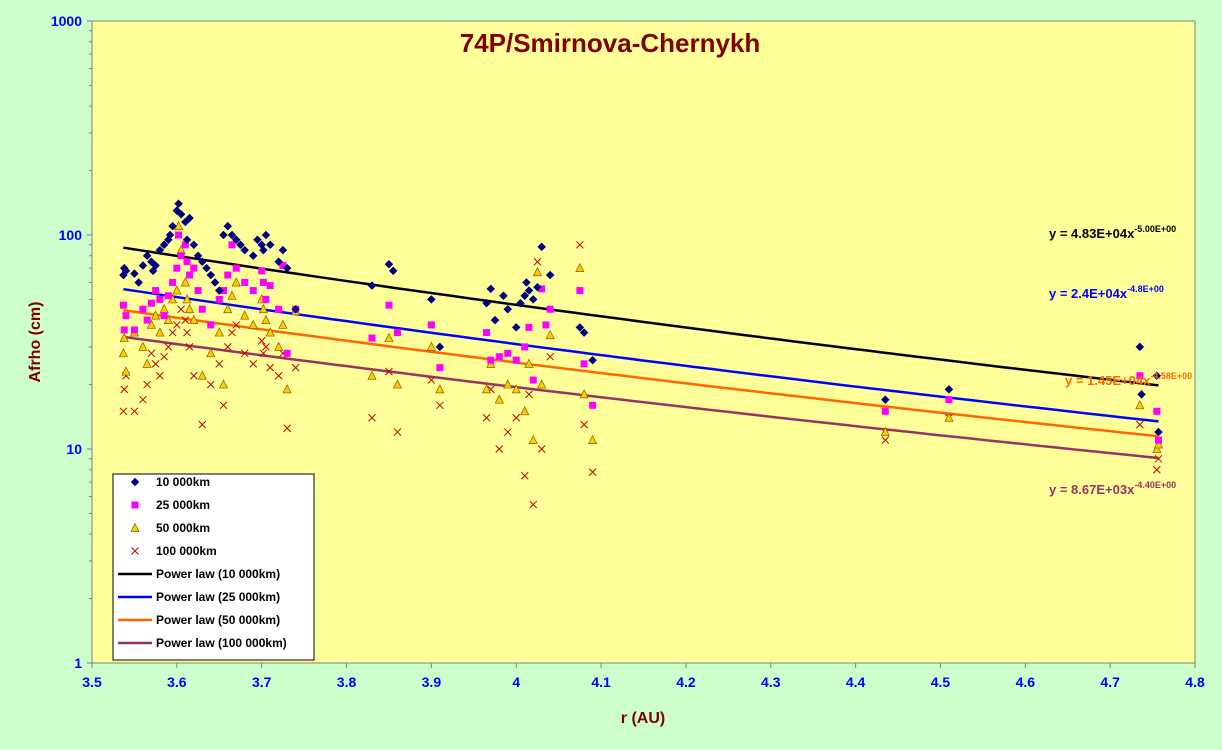  I want to click on equation-base: y = 8.67E+03x, so click(1092, 489).